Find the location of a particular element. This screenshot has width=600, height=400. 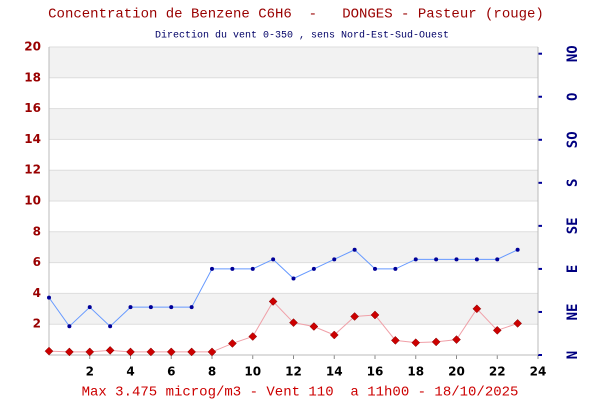

y-tick-label: 16 is located at coordinates (32, 108).